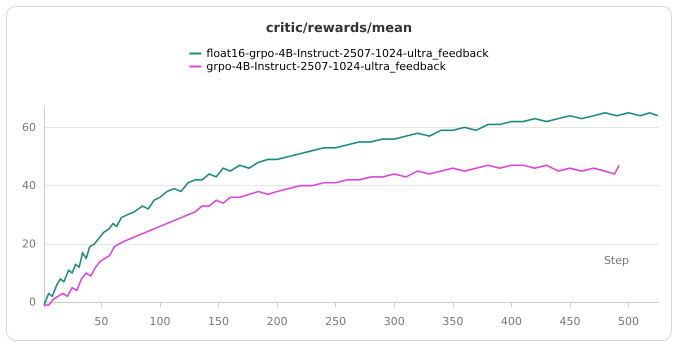  What do you see at coordinates (29, 127) in the screenshot?
I see `y-tick-label: 60` at bounding box center [29, 127].